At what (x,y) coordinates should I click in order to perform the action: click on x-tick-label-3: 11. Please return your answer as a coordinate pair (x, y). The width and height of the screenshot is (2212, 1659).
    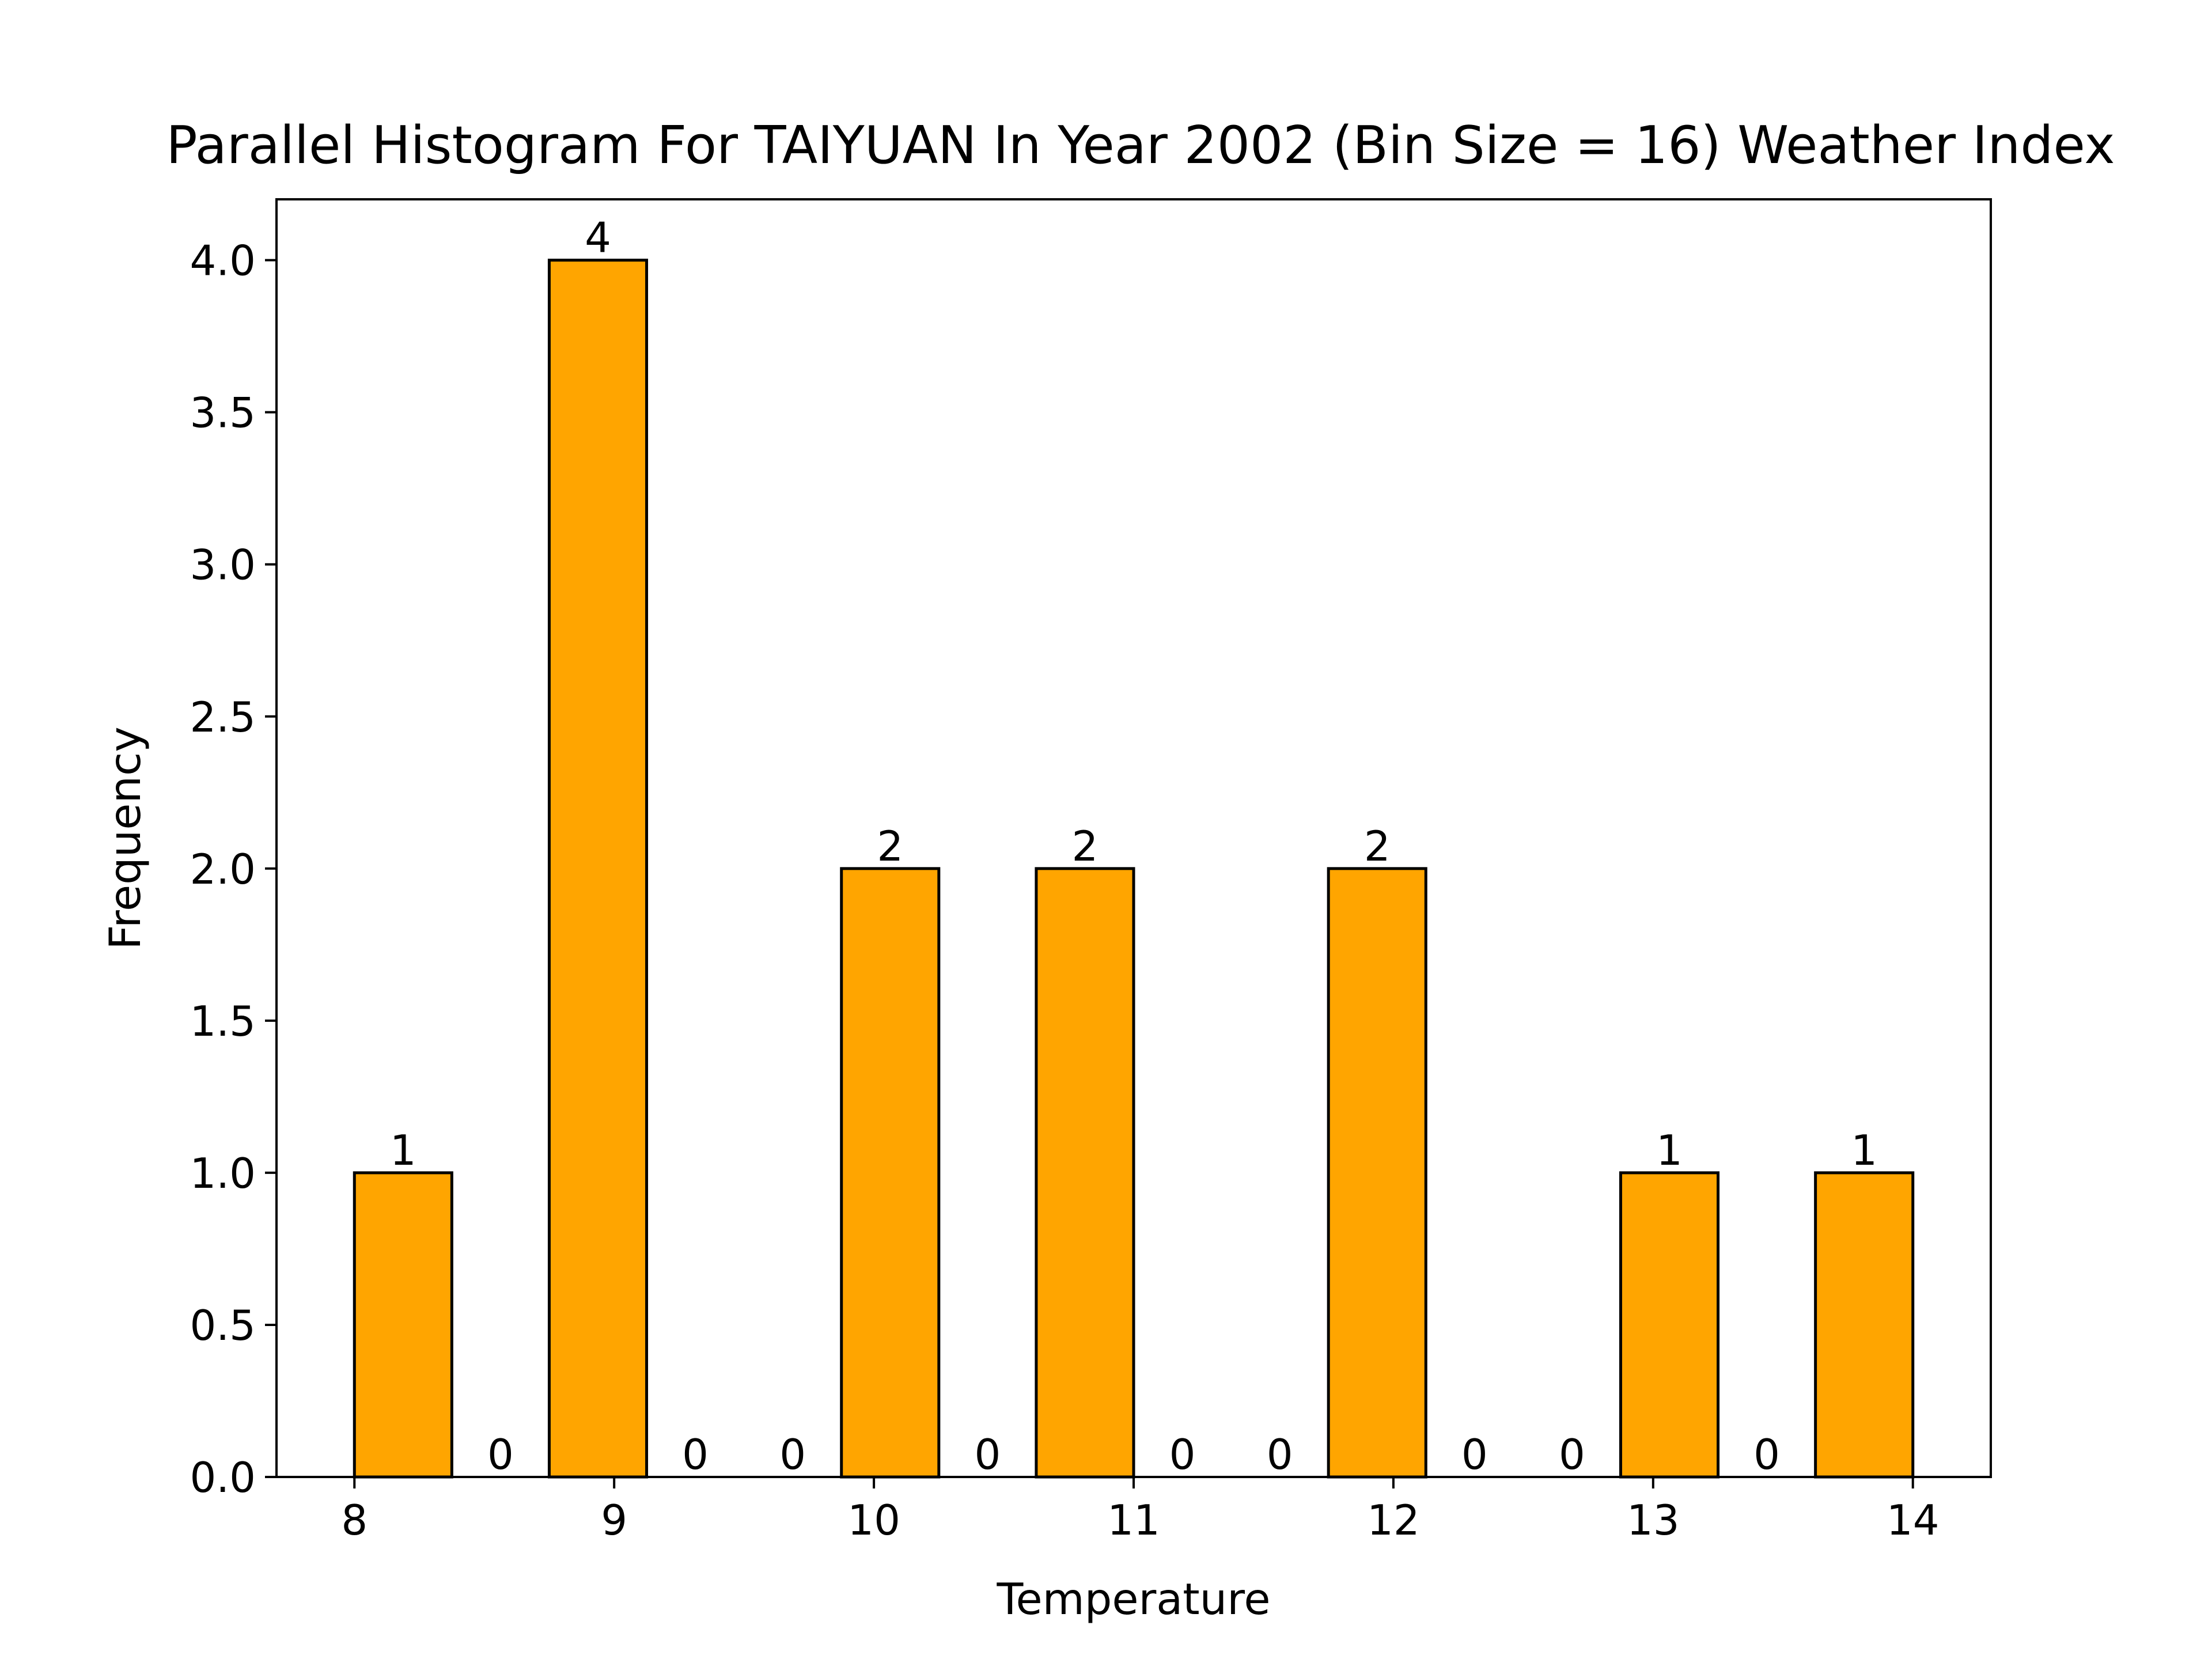
    Looking at the image, I should click on (1133, 1520).